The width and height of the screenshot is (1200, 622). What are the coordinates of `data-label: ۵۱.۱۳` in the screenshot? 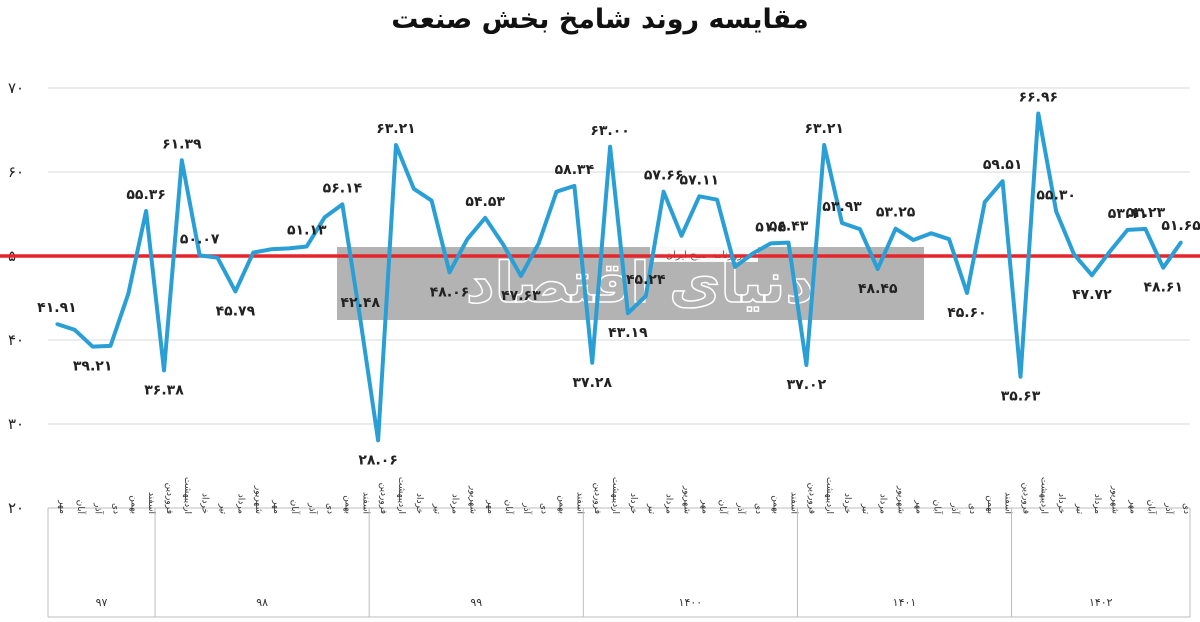 It's located at (307, 231).